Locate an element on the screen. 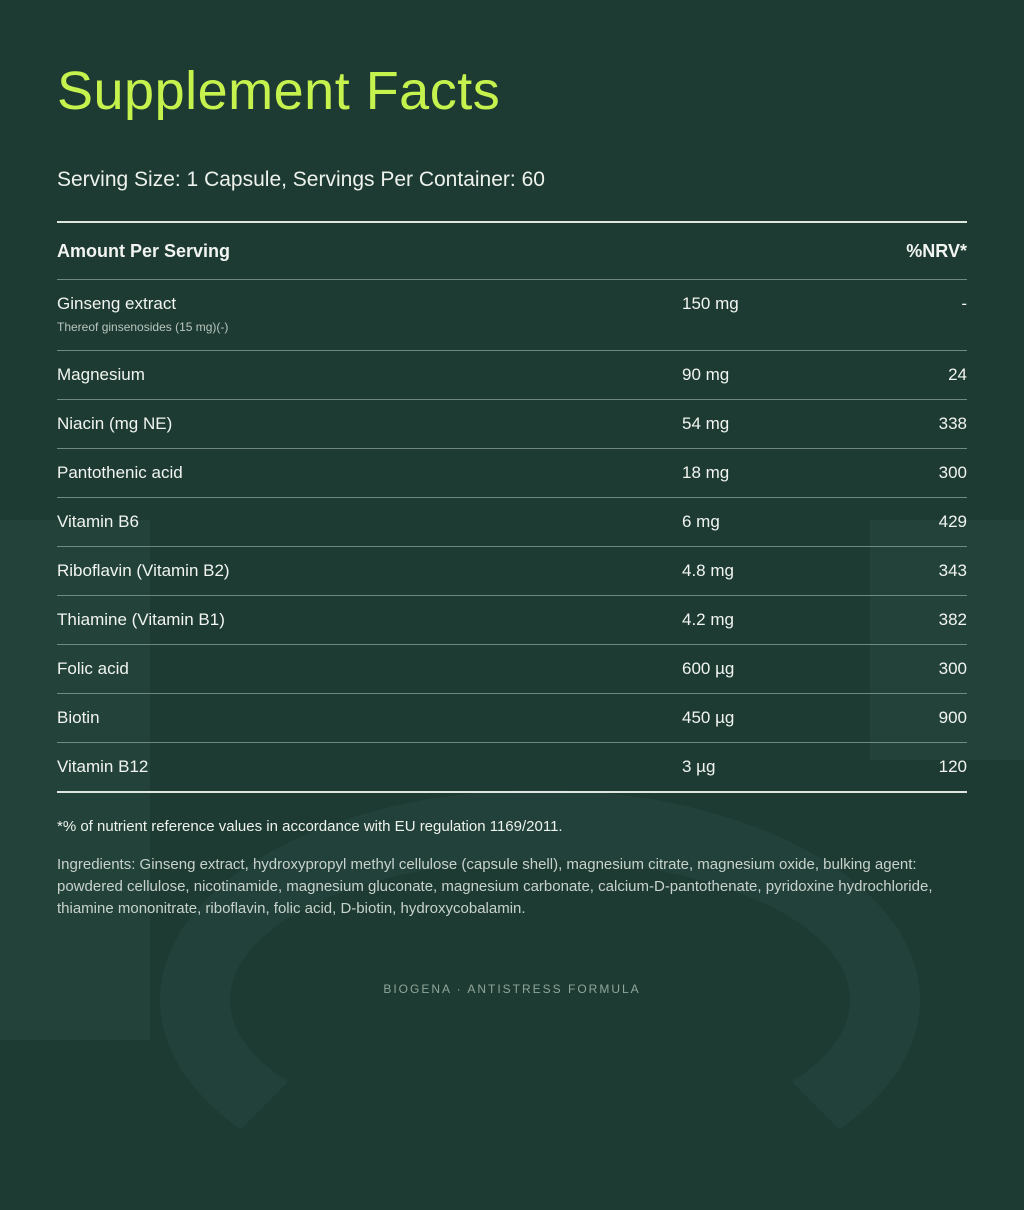  nutrient-amount: 18 mg is located at coordinates (706, 472).